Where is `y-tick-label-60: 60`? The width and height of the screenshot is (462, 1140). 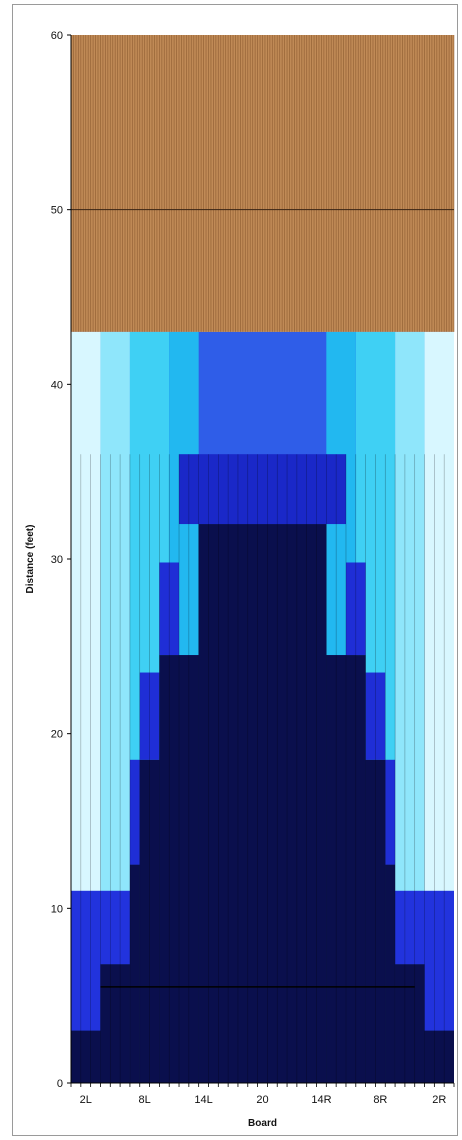
y-tick-label-60: 60 is located at coordinates (57, 36).